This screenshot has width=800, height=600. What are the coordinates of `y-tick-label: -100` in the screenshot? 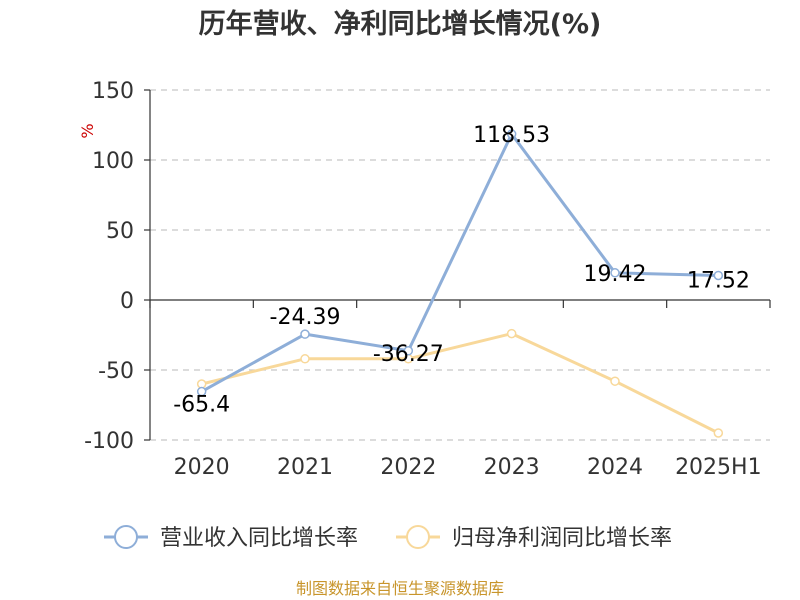 It's located at (109, 441).